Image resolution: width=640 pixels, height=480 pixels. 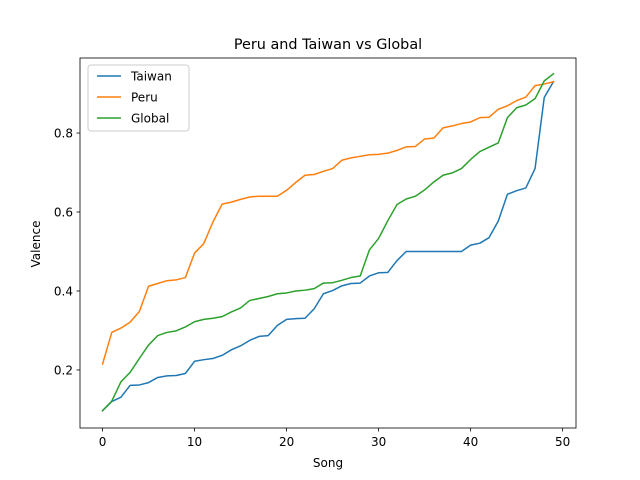 I want to click on legend-label-taiwan: Taiwan, so click(x=151, y=77).